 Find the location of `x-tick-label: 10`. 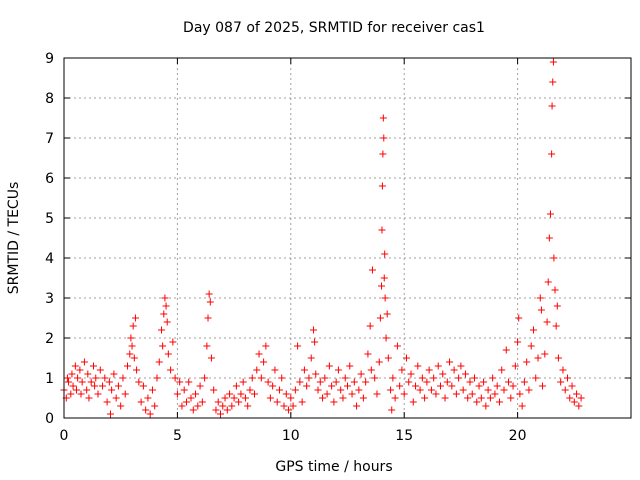

x-tick-label: 10 is located at coordinates (291, 436).